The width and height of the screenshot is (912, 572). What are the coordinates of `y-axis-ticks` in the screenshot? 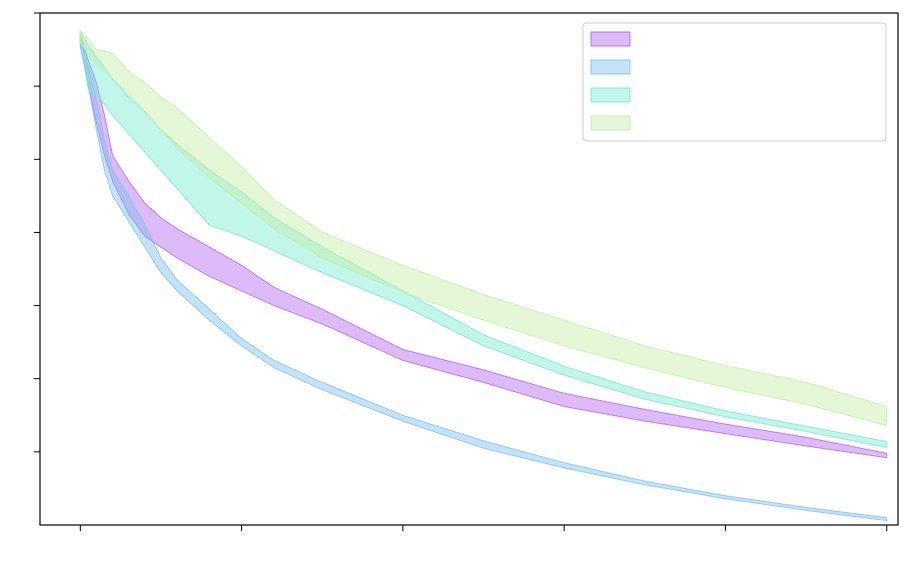 It's located at (37, 232).